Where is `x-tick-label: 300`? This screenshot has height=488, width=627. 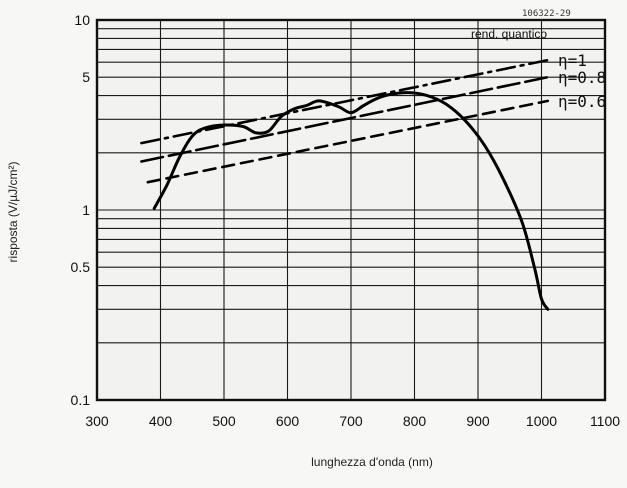
x-tick-label: 300 is located at coordinates (97, 421).